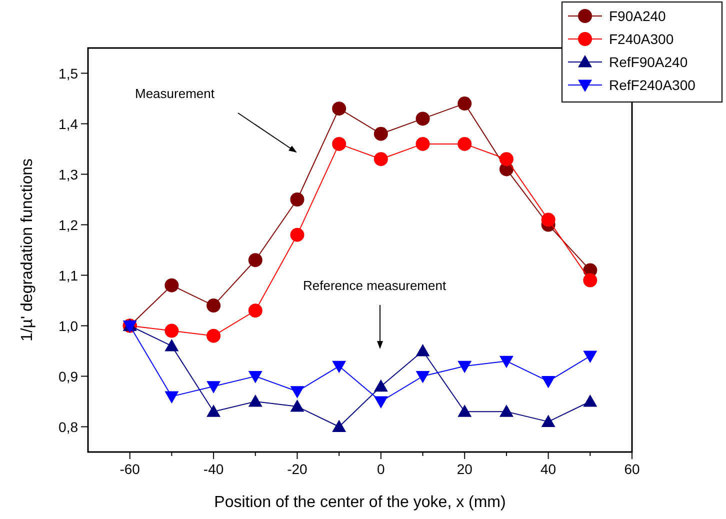 The image size is (726, 519). Describe the element at coordinates (652, 85) in the screenshot. I see `legend-label: RefF240A300` at that location.